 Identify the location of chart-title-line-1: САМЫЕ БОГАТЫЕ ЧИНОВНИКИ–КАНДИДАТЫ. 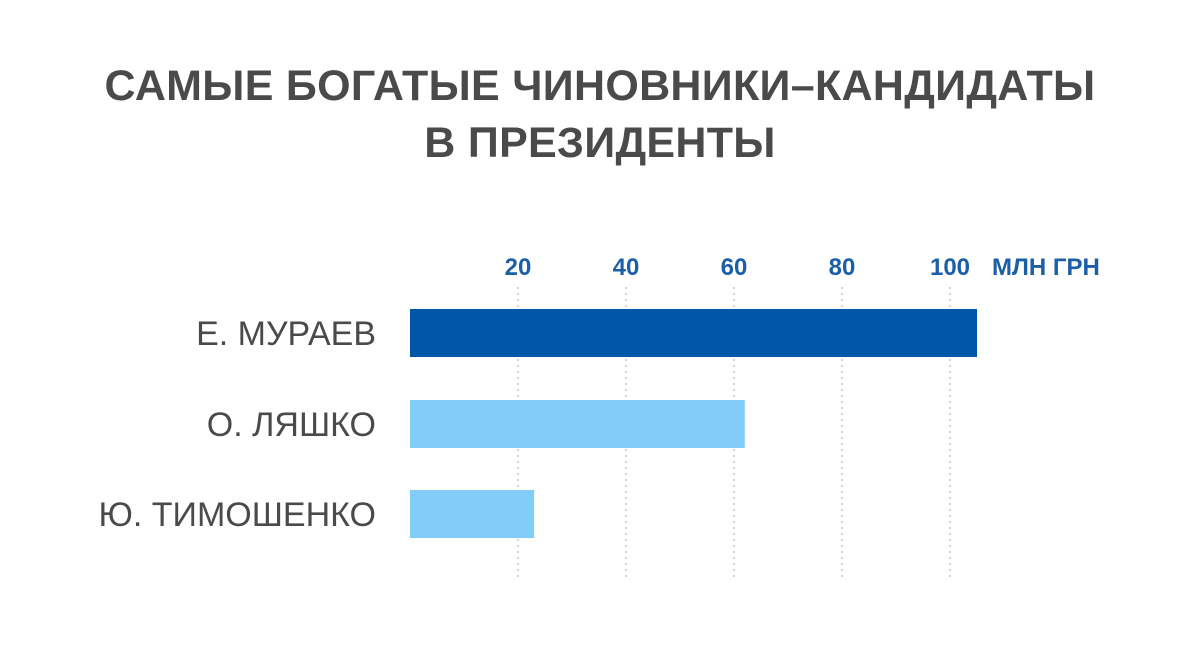
(600, 86).